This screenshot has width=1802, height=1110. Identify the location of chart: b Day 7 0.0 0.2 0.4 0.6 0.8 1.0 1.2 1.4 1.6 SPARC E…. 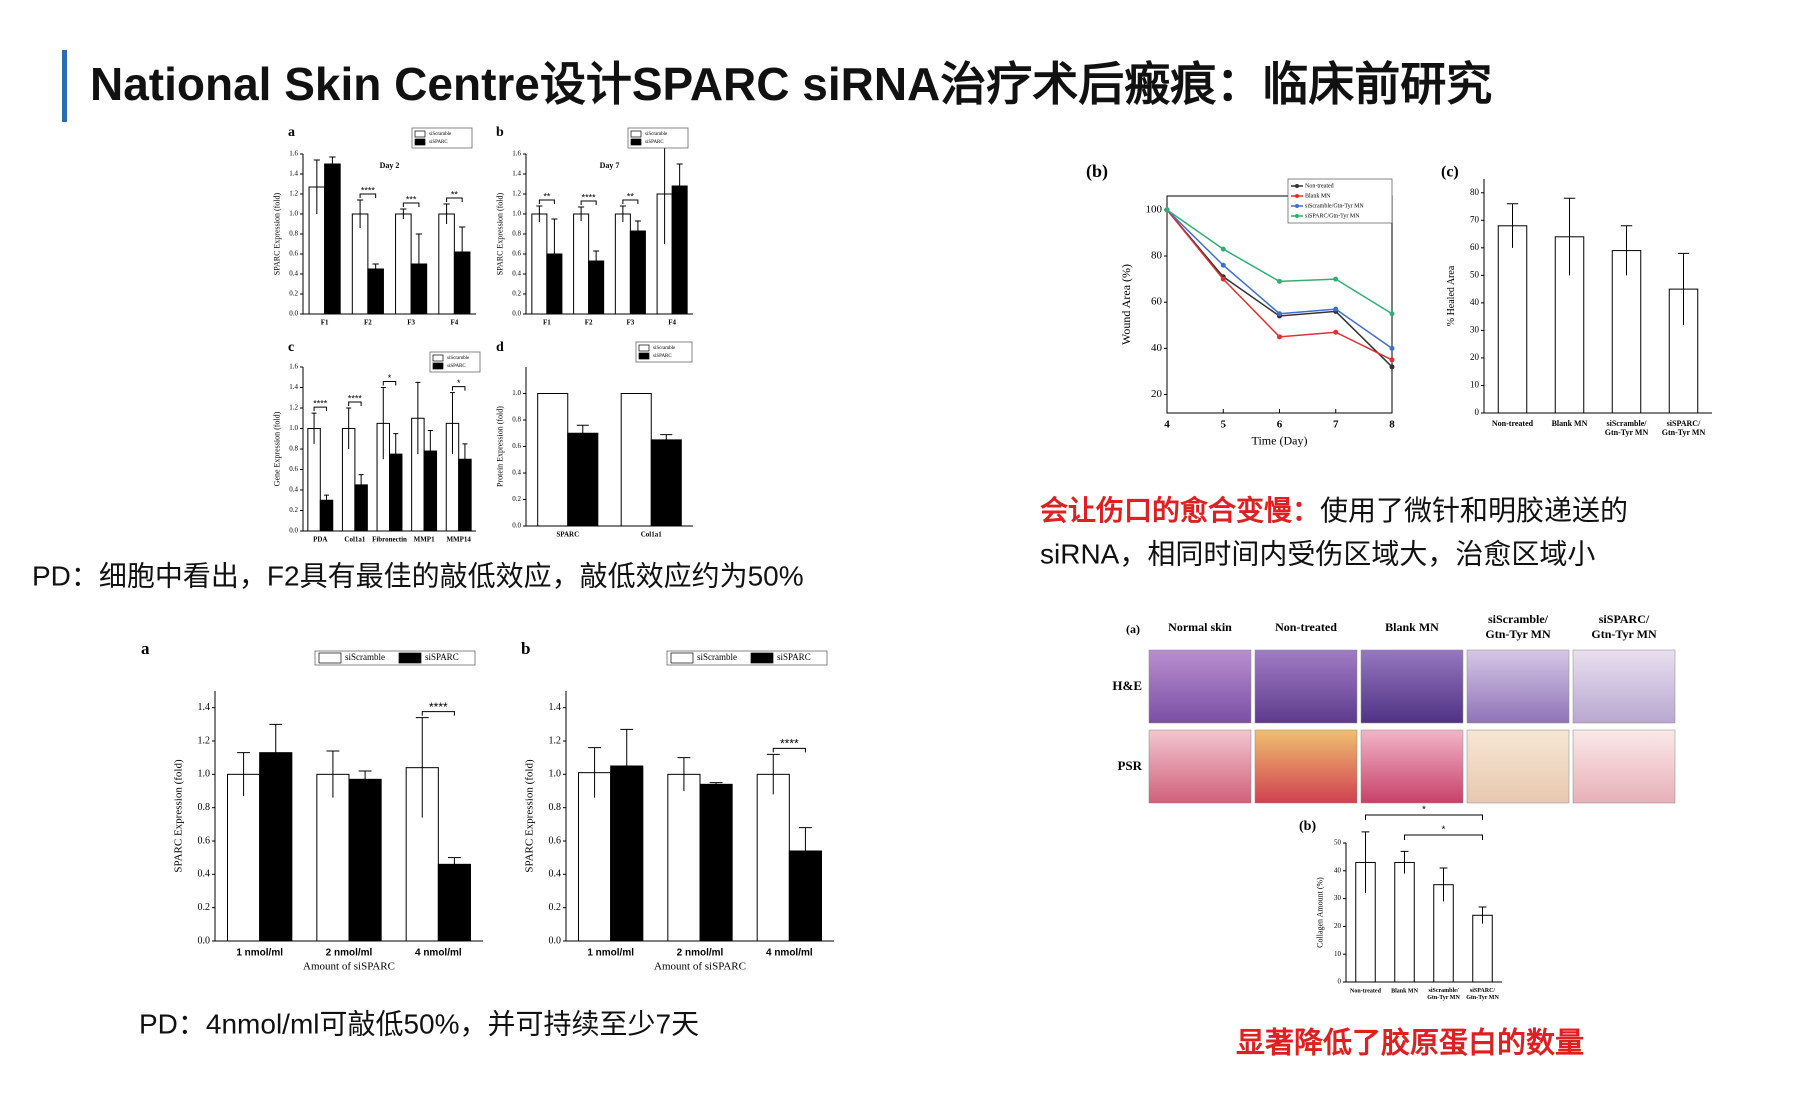
(594, 226).